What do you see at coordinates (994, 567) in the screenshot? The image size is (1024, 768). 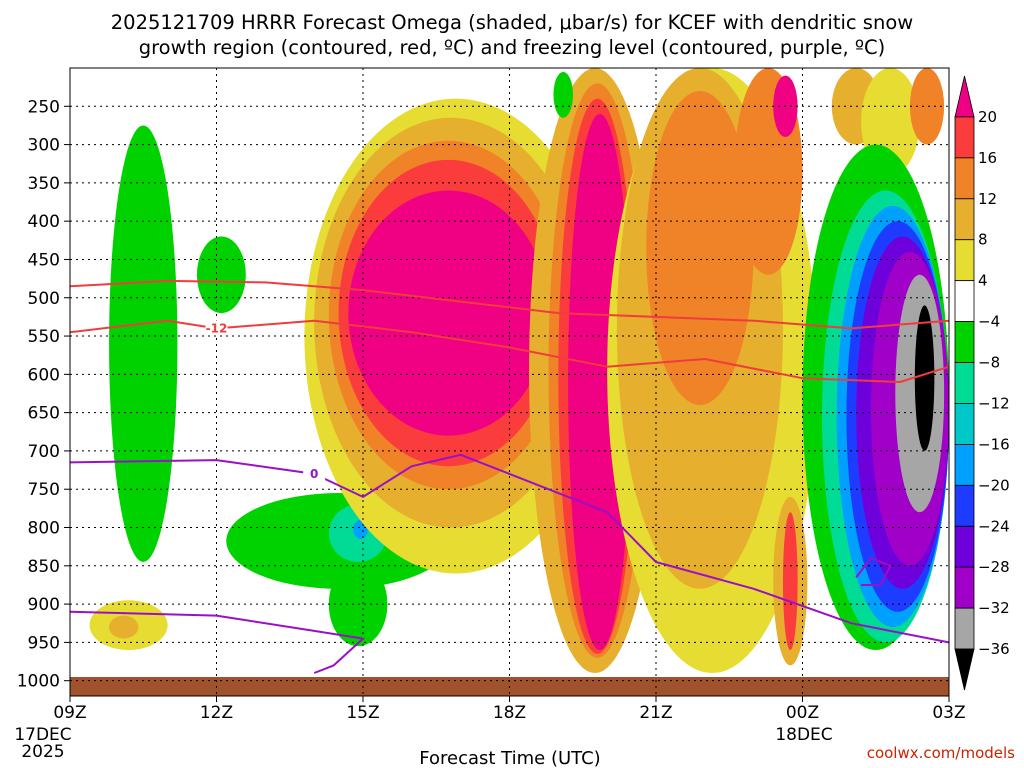 I see `colorbar-label: −28` at bounding box center [994, 567].